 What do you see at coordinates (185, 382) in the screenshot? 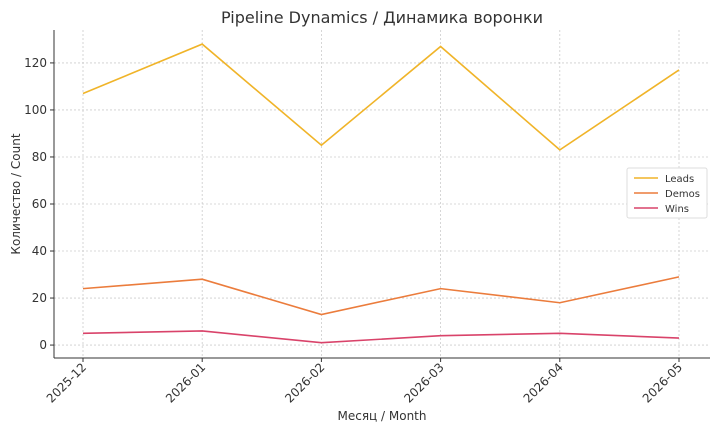
I see `x-tick-label: 2026-01` at bounding box center [185, 382].